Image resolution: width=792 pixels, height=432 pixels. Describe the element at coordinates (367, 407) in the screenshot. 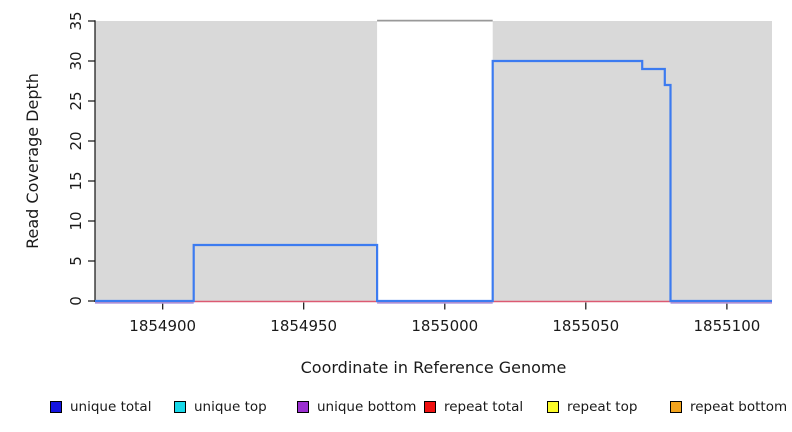

I see `legend-item-label: unique bottom` at that location.